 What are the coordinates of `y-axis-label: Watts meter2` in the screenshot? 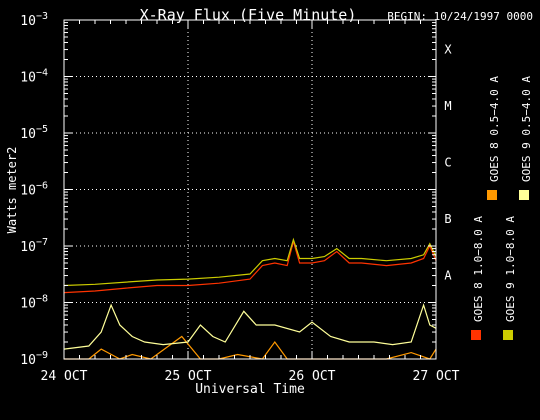 It's located at (12, 190).